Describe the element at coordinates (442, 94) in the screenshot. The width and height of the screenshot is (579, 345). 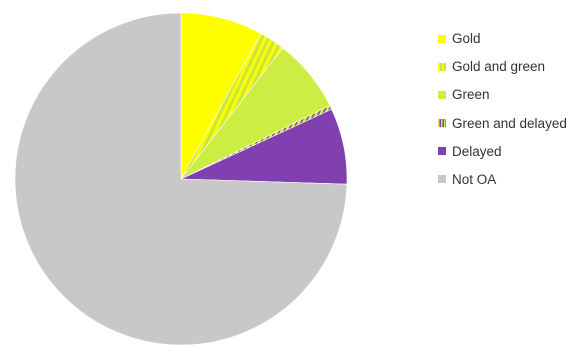
I see `legend-swatch-green` at that location.